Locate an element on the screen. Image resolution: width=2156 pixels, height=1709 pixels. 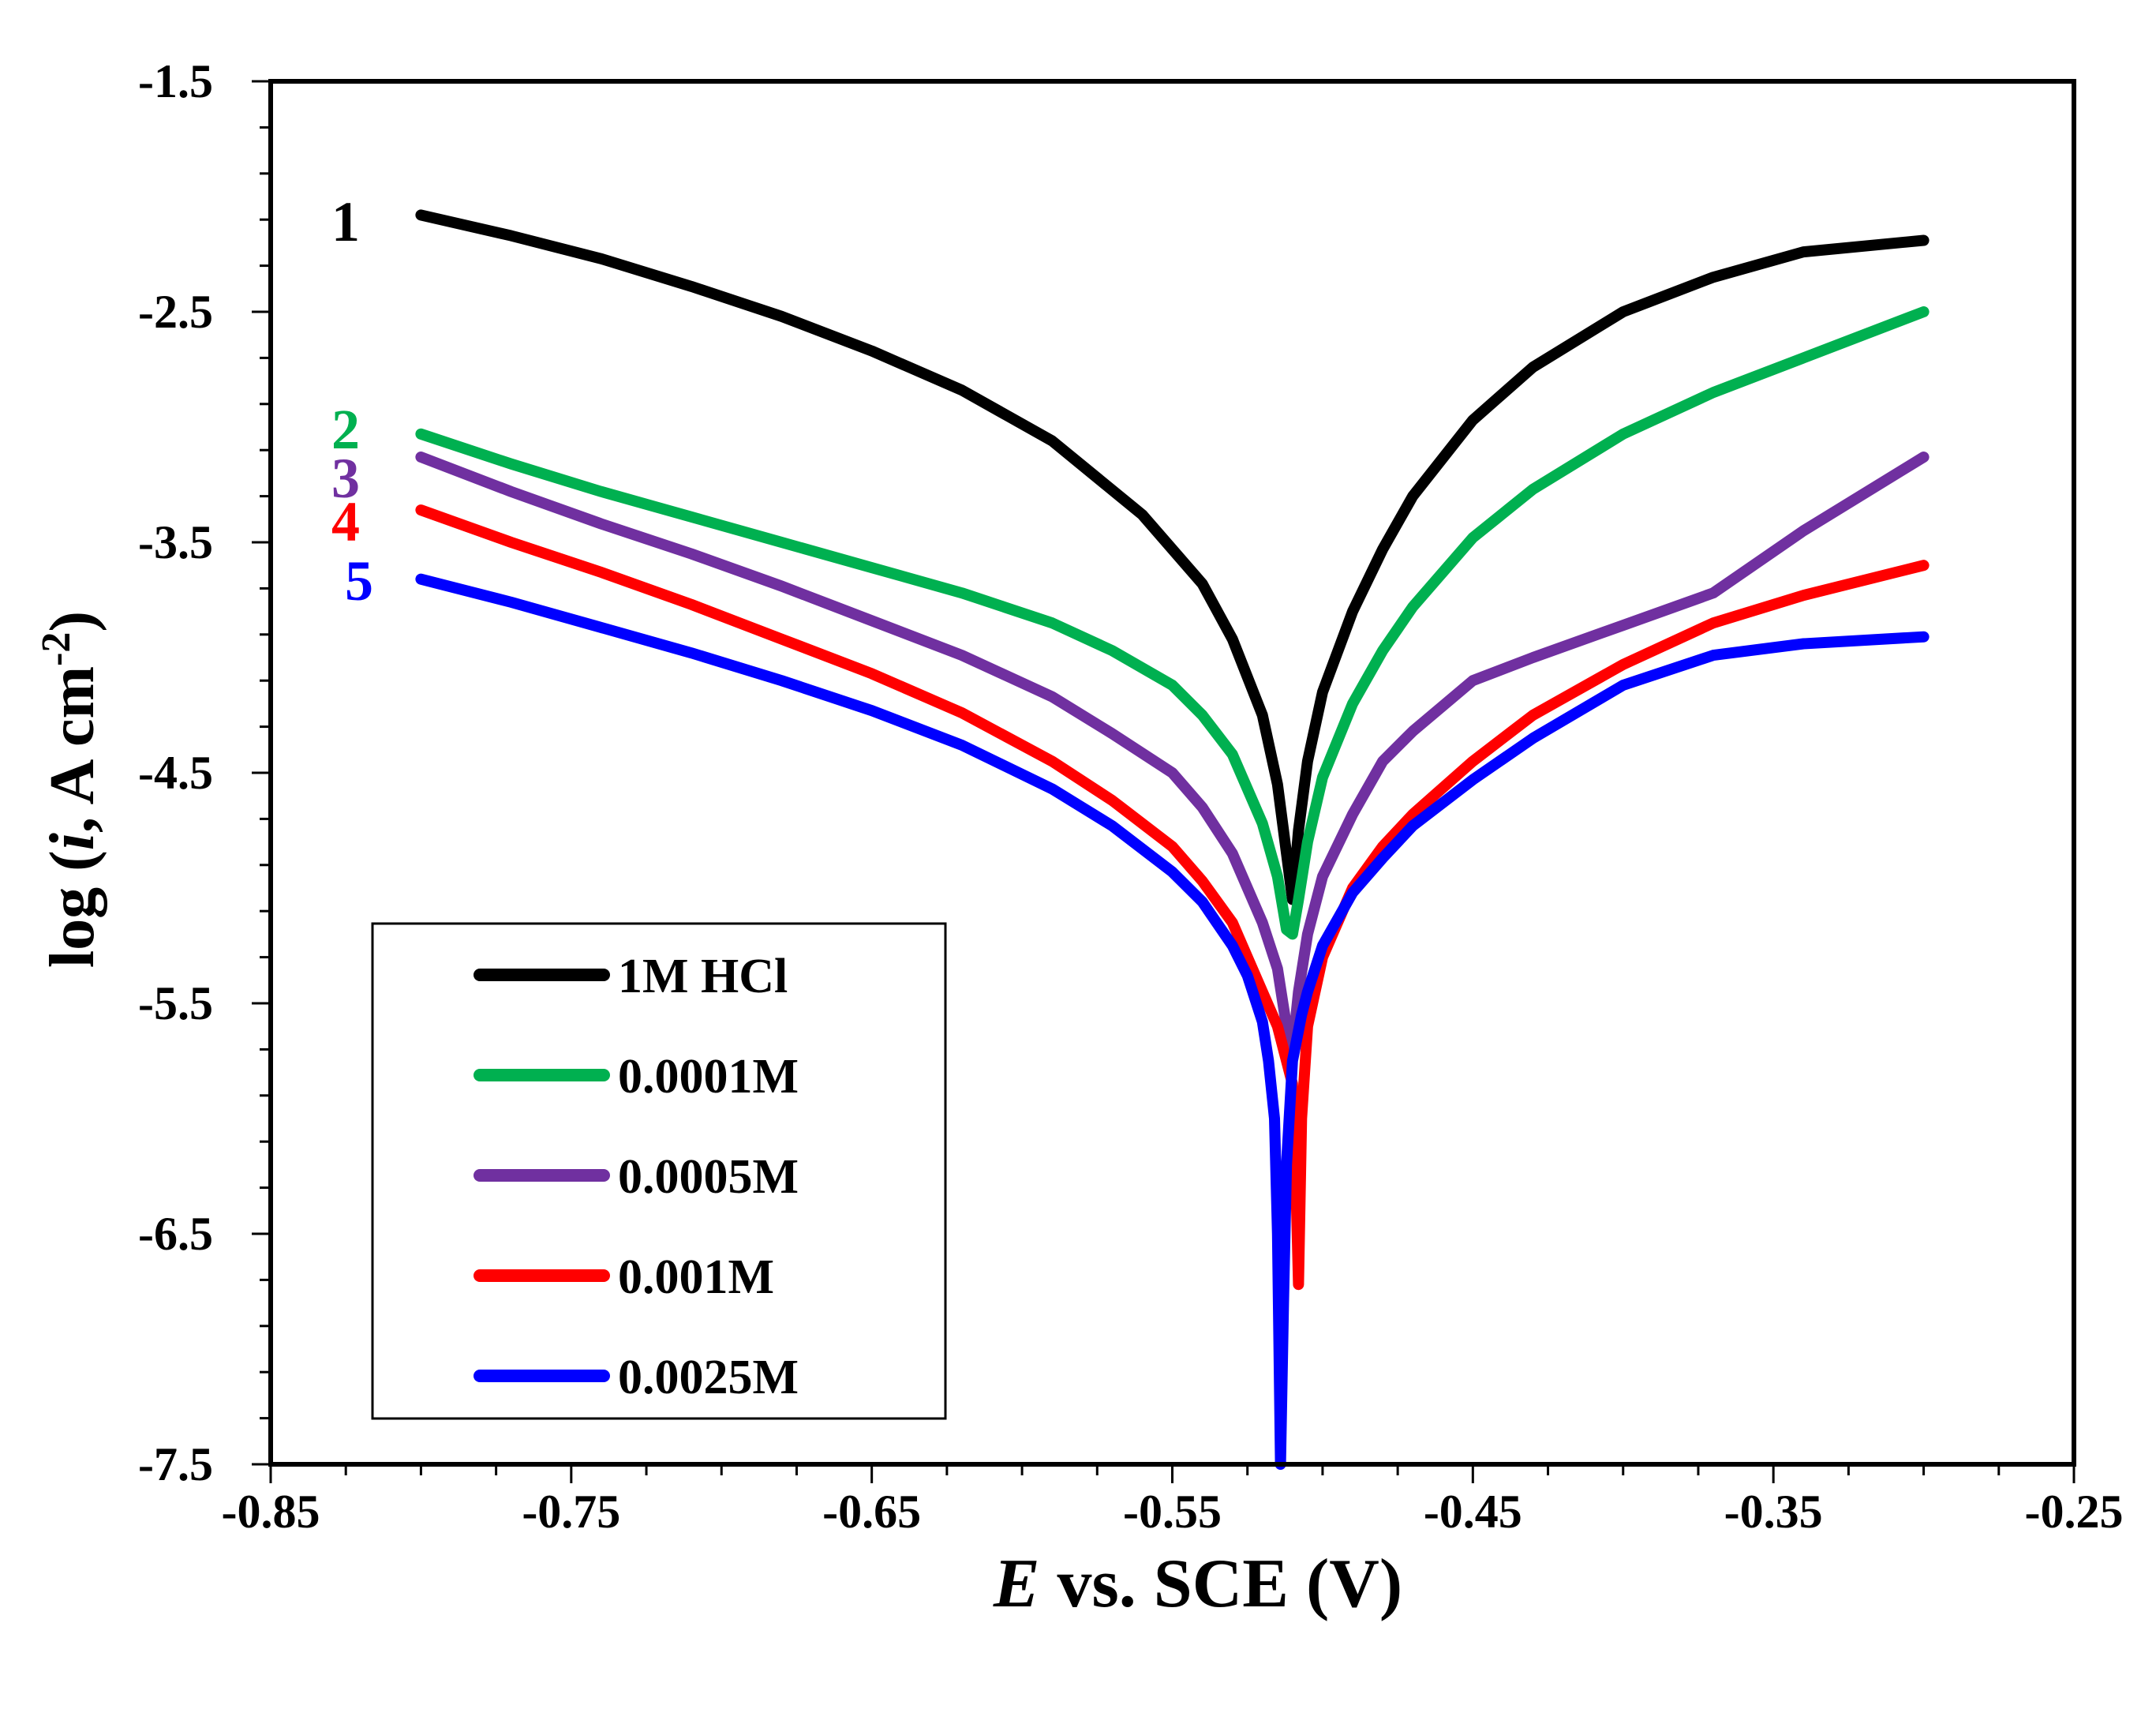
series-number-label-5: 5 is located at coordinates (359, 581).